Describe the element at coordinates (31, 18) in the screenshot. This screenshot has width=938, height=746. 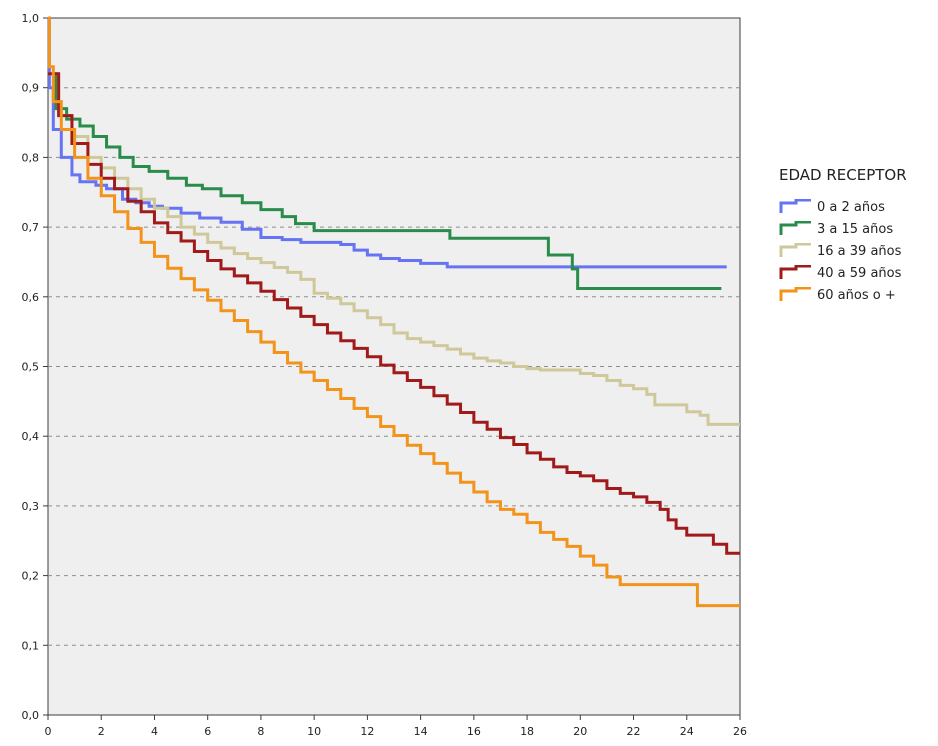
I see `y-tick-label: 1,0` at that location.